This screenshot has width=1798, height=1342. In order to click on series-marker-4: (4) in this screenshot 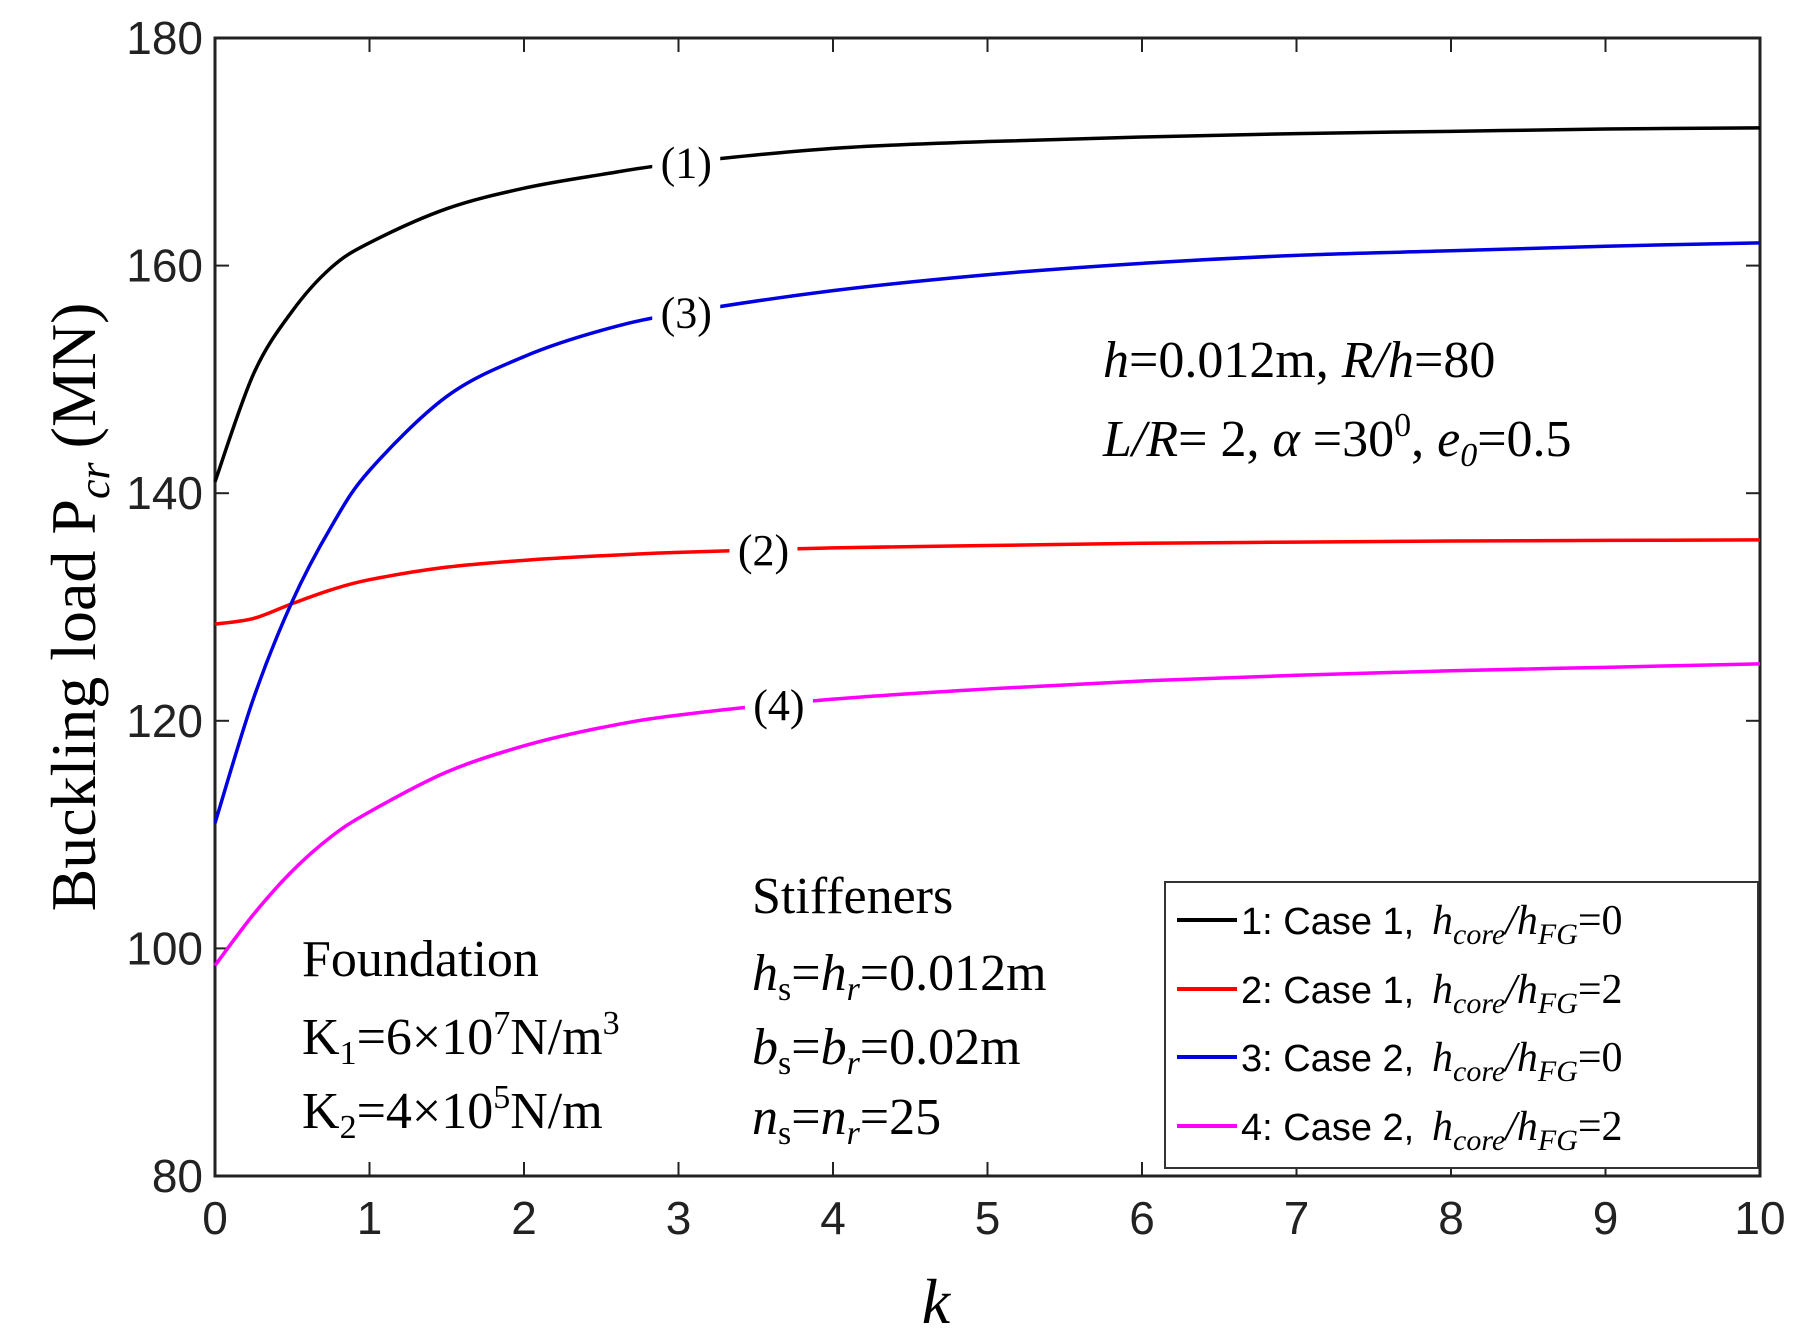, I will do `click(778, 705)`.